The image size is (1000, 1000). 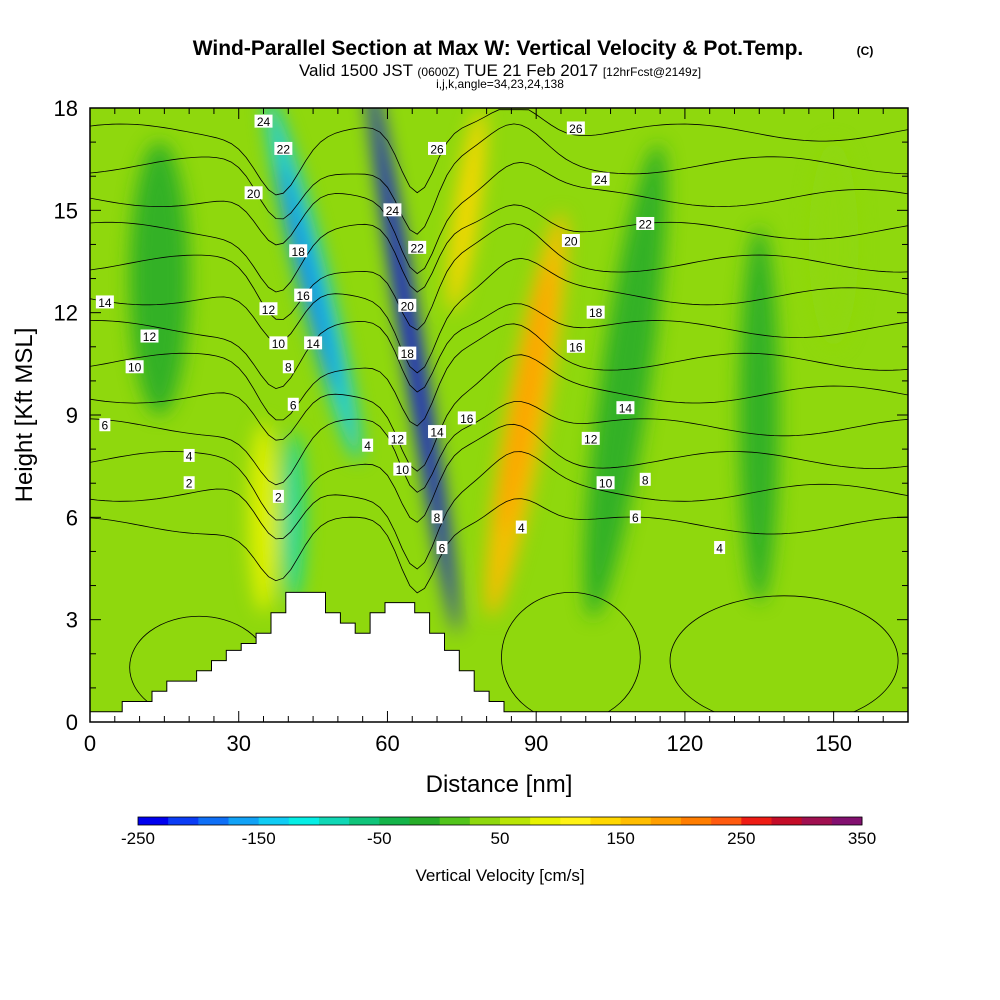 I want to click on colorbar-tick-label: 350, so click(x=862, y=838).